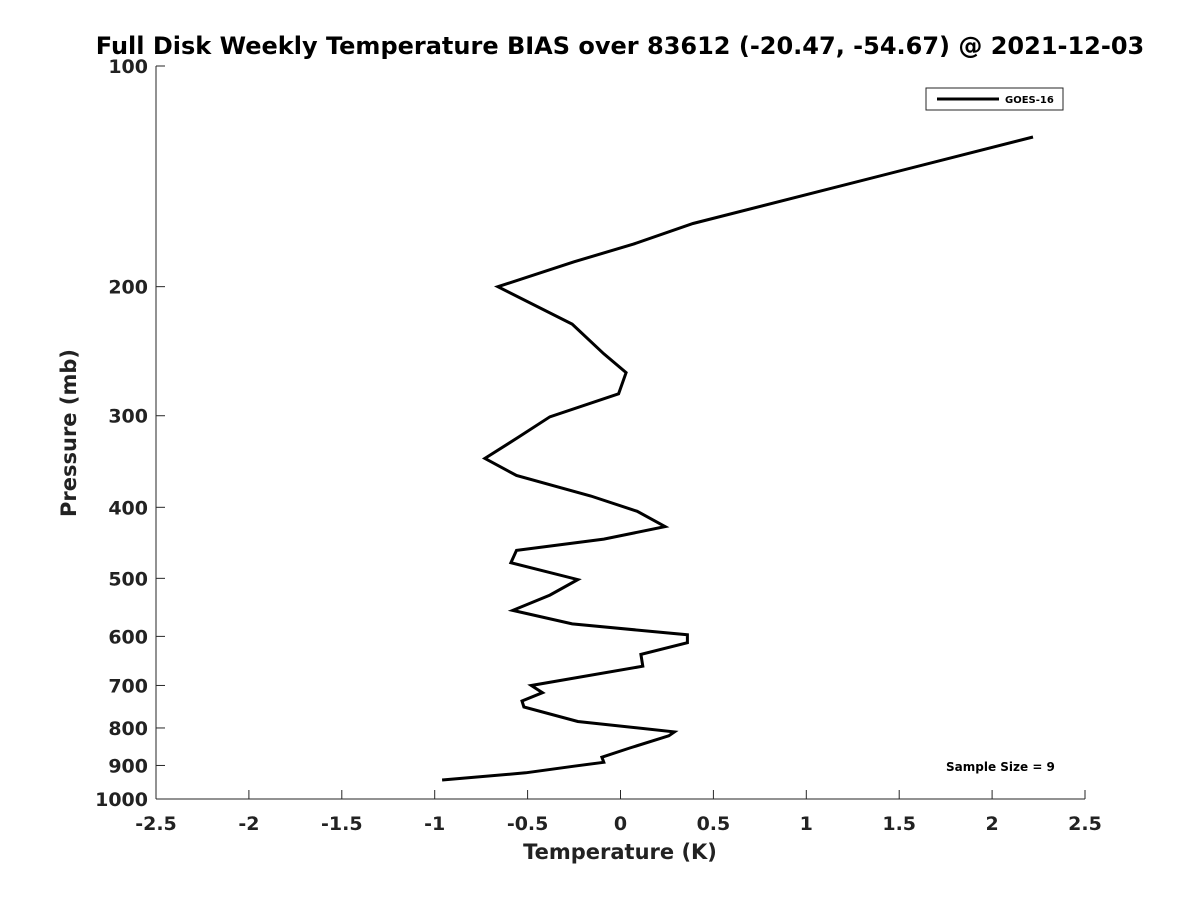  Describe the element at coordinates (1029, 100) in the screenshot. I see `legend-label-goes-16: GOES-16` at that location.